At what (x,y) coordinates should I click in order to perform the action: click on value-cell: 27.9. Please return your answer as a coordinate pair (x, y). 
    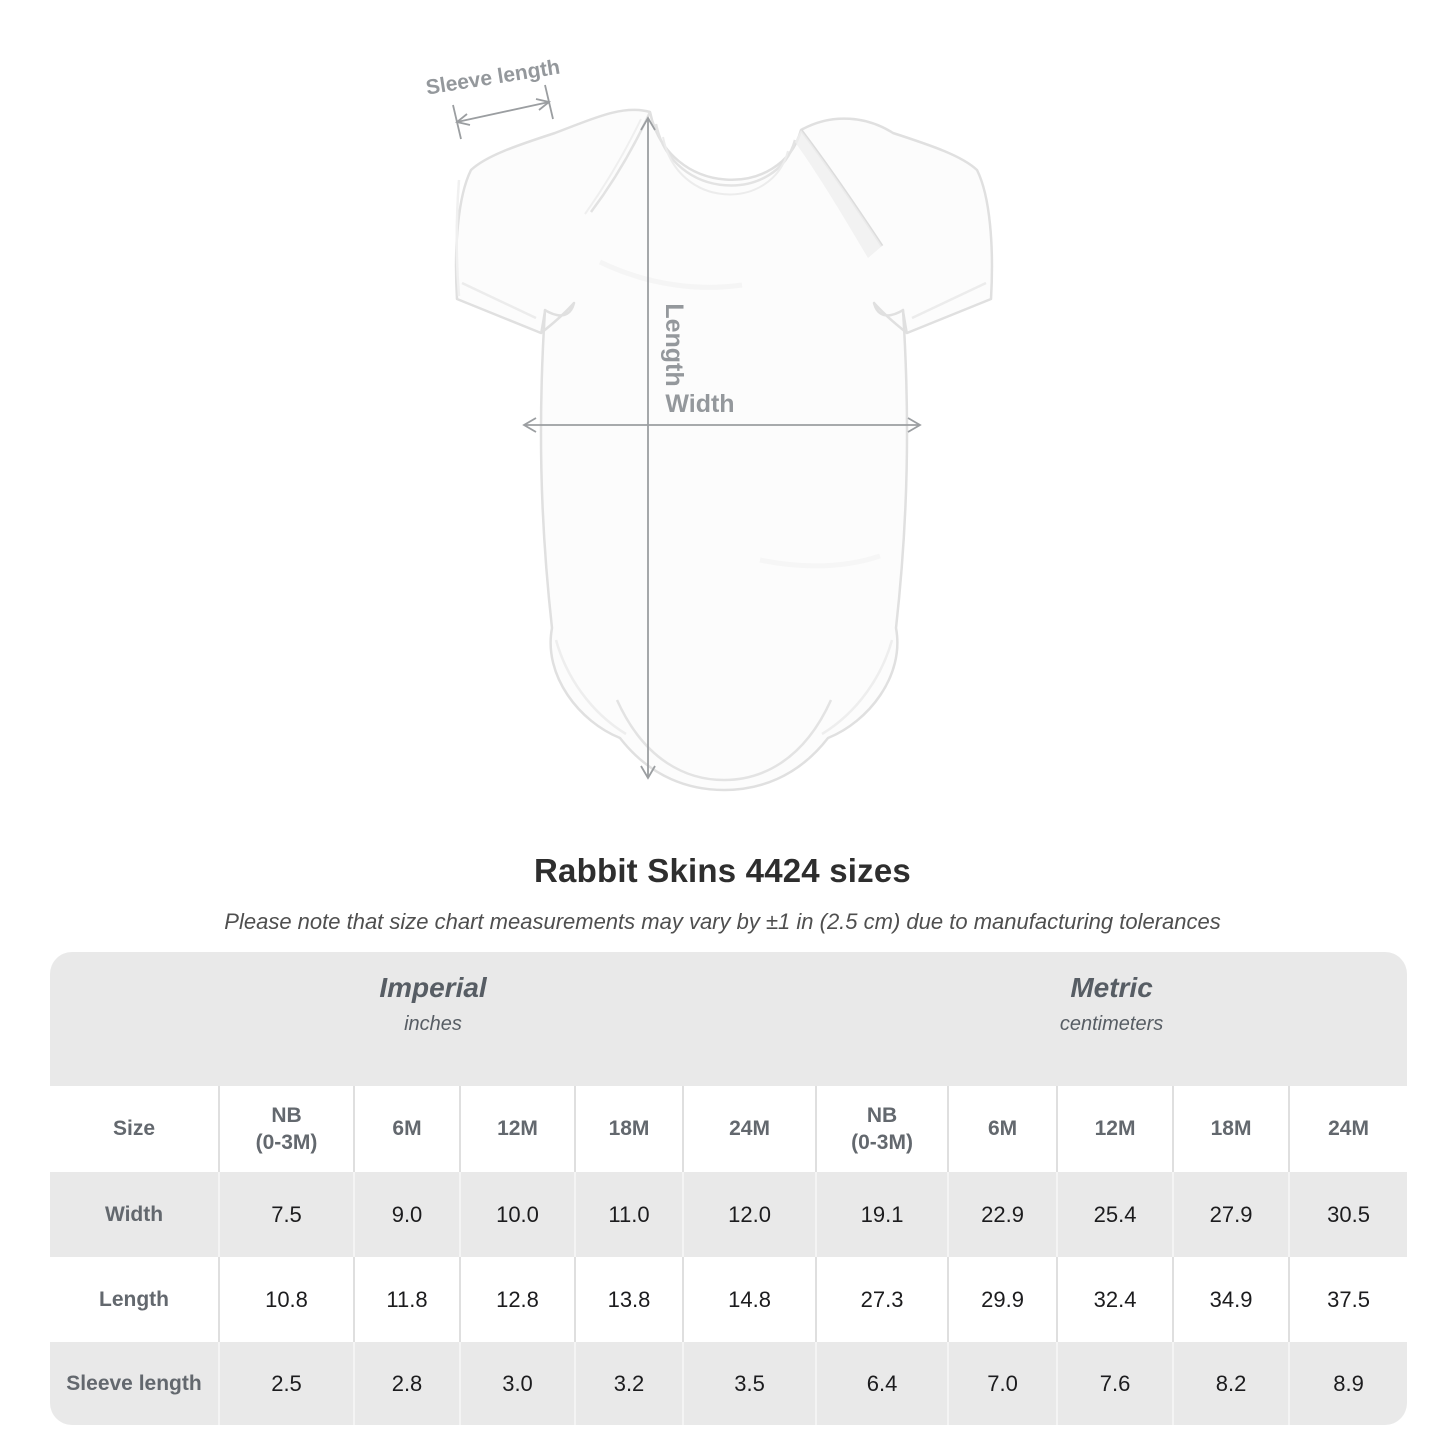
    Looking at the image, I should click on (1231, 1214).